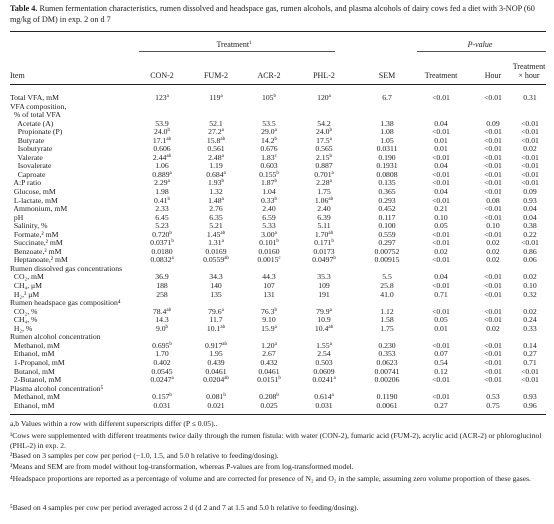 The image size is (554, 524). I want to click on cell-sem: 1.05, so click(387, 141).